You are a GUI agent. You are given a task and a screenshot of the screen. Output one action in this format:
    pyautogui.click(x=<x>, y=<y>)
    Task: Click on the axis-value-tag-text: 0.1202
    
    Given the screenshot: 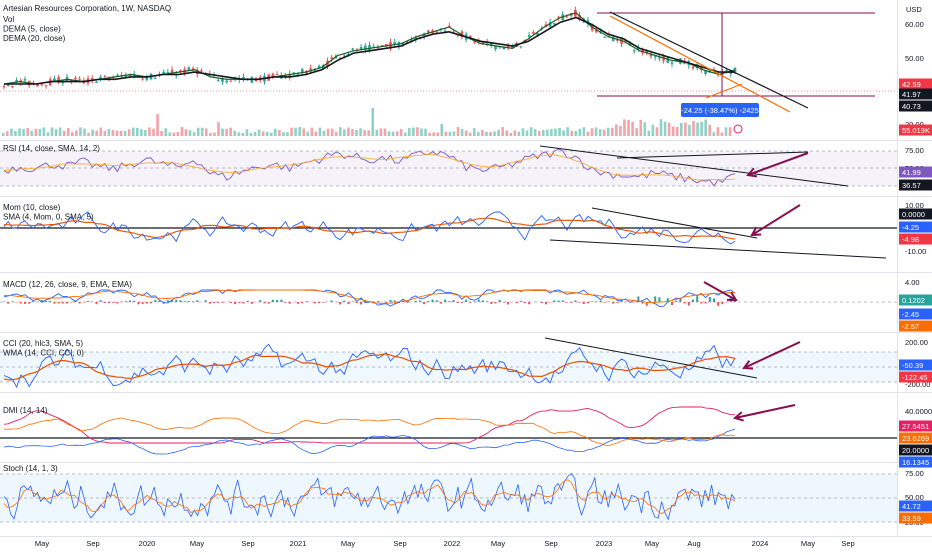 What is the action you would take?
    pyautogui.click(x=913, y=300)
    